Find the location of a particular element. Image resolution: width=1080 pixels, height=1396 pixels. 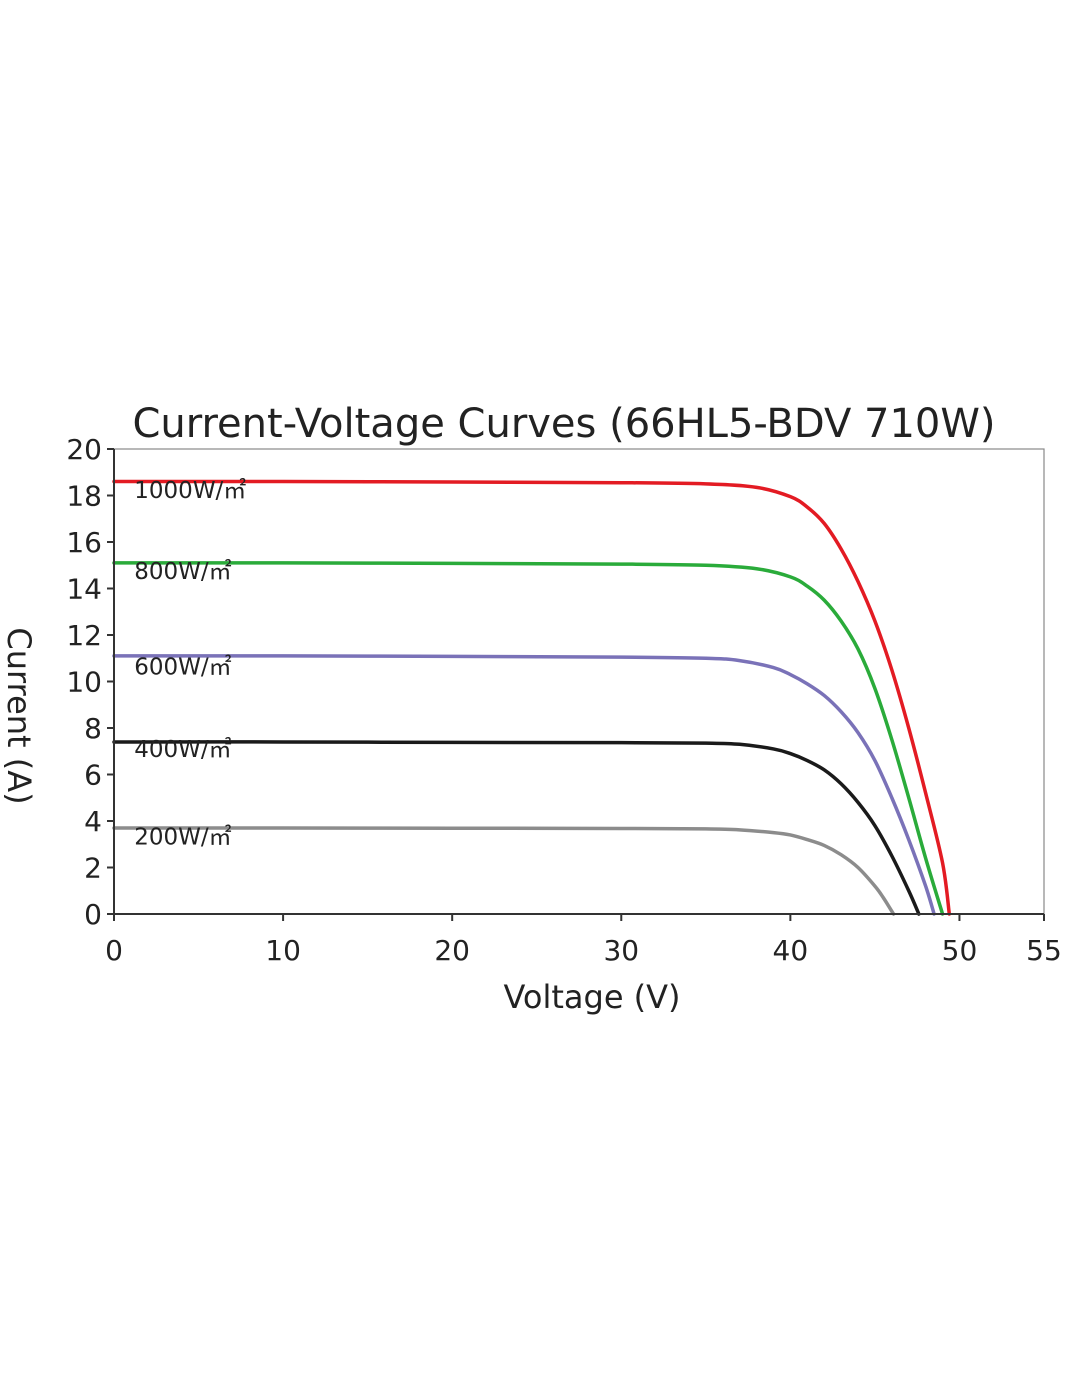

x-ticks-group: 0 10 20 30 40 50 55 is located at coordinates (583, 940).